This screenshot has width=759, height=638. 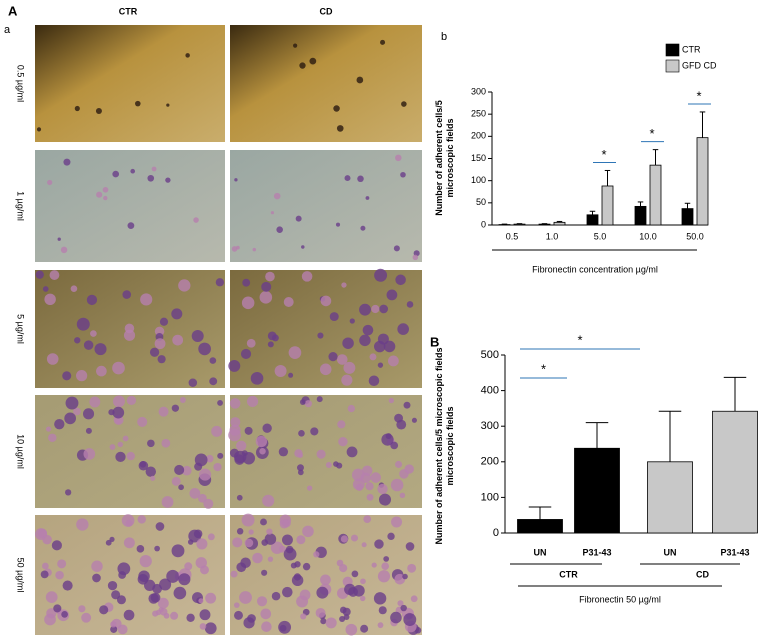 What do you see at coordinates (490, 462) in the screenshot?
I see `y-tick-label: 200` at bounding box center [490, 462].